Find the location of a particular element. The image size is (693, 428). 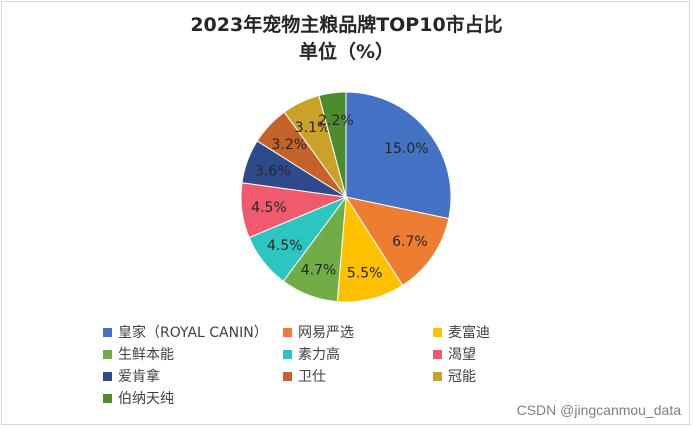

slice-data-label: 15.0% is located at coordinates (406, 149).